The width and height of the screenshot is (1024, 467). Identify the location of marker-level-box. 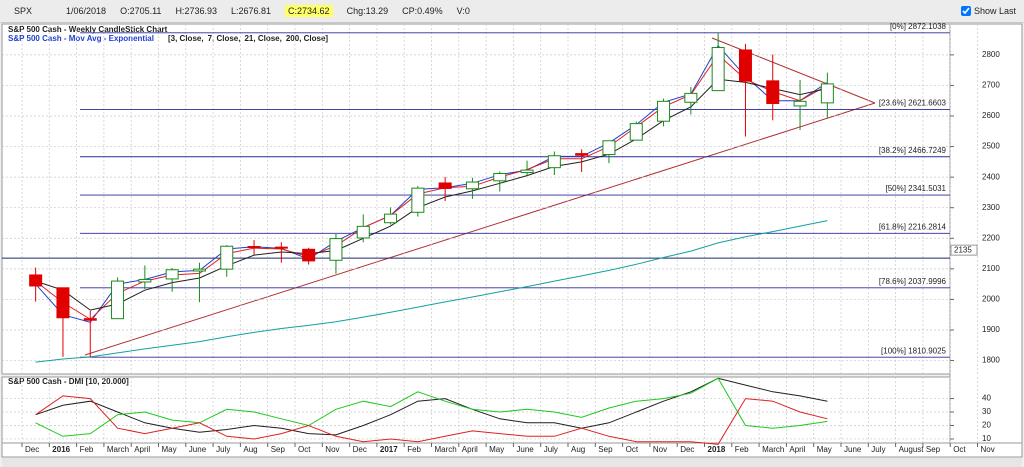
(964, 250).